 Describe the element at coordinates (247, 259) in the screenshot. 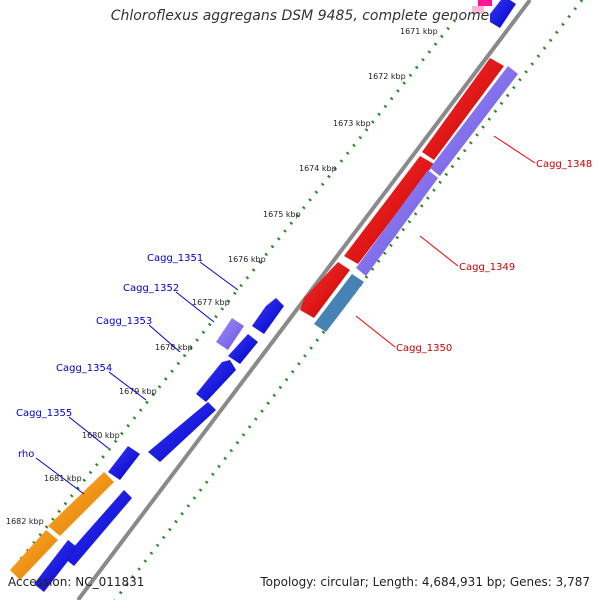

I see `tick-1676: 1676 kbp` at that location.